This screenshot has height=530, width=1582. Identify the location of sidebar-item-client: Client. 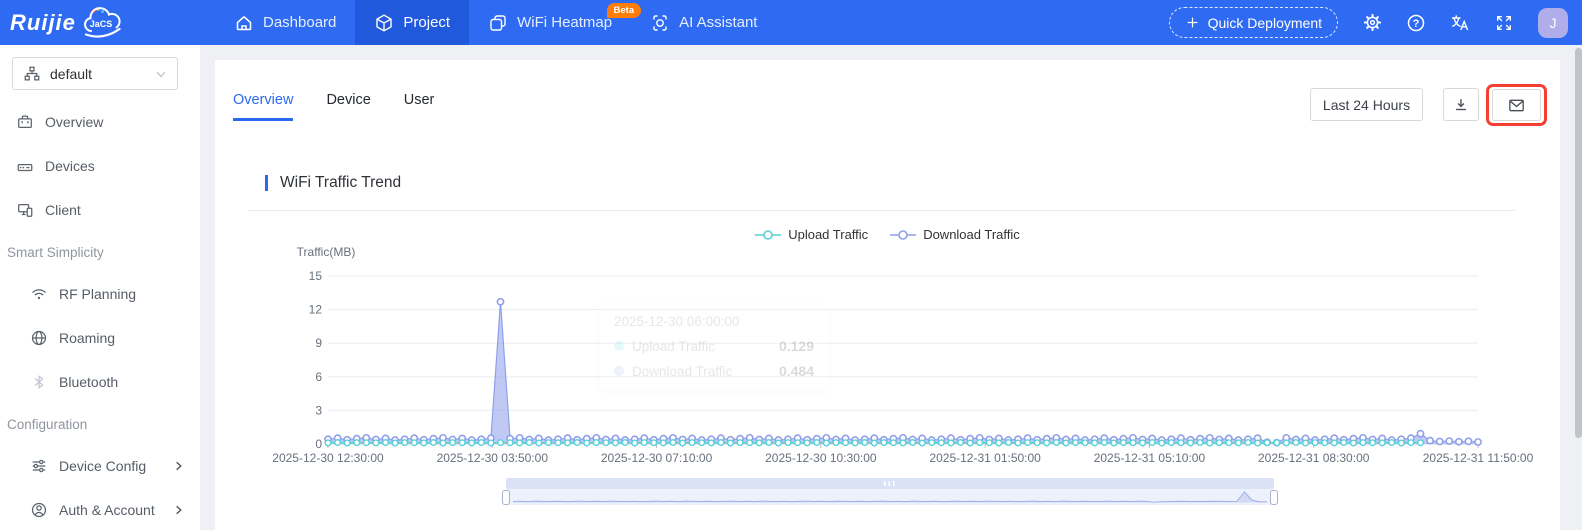
(100, 210).